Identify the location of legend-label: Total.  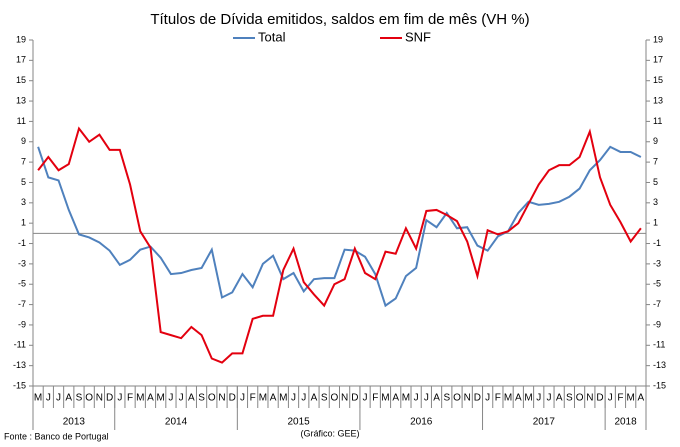
(272, 36).